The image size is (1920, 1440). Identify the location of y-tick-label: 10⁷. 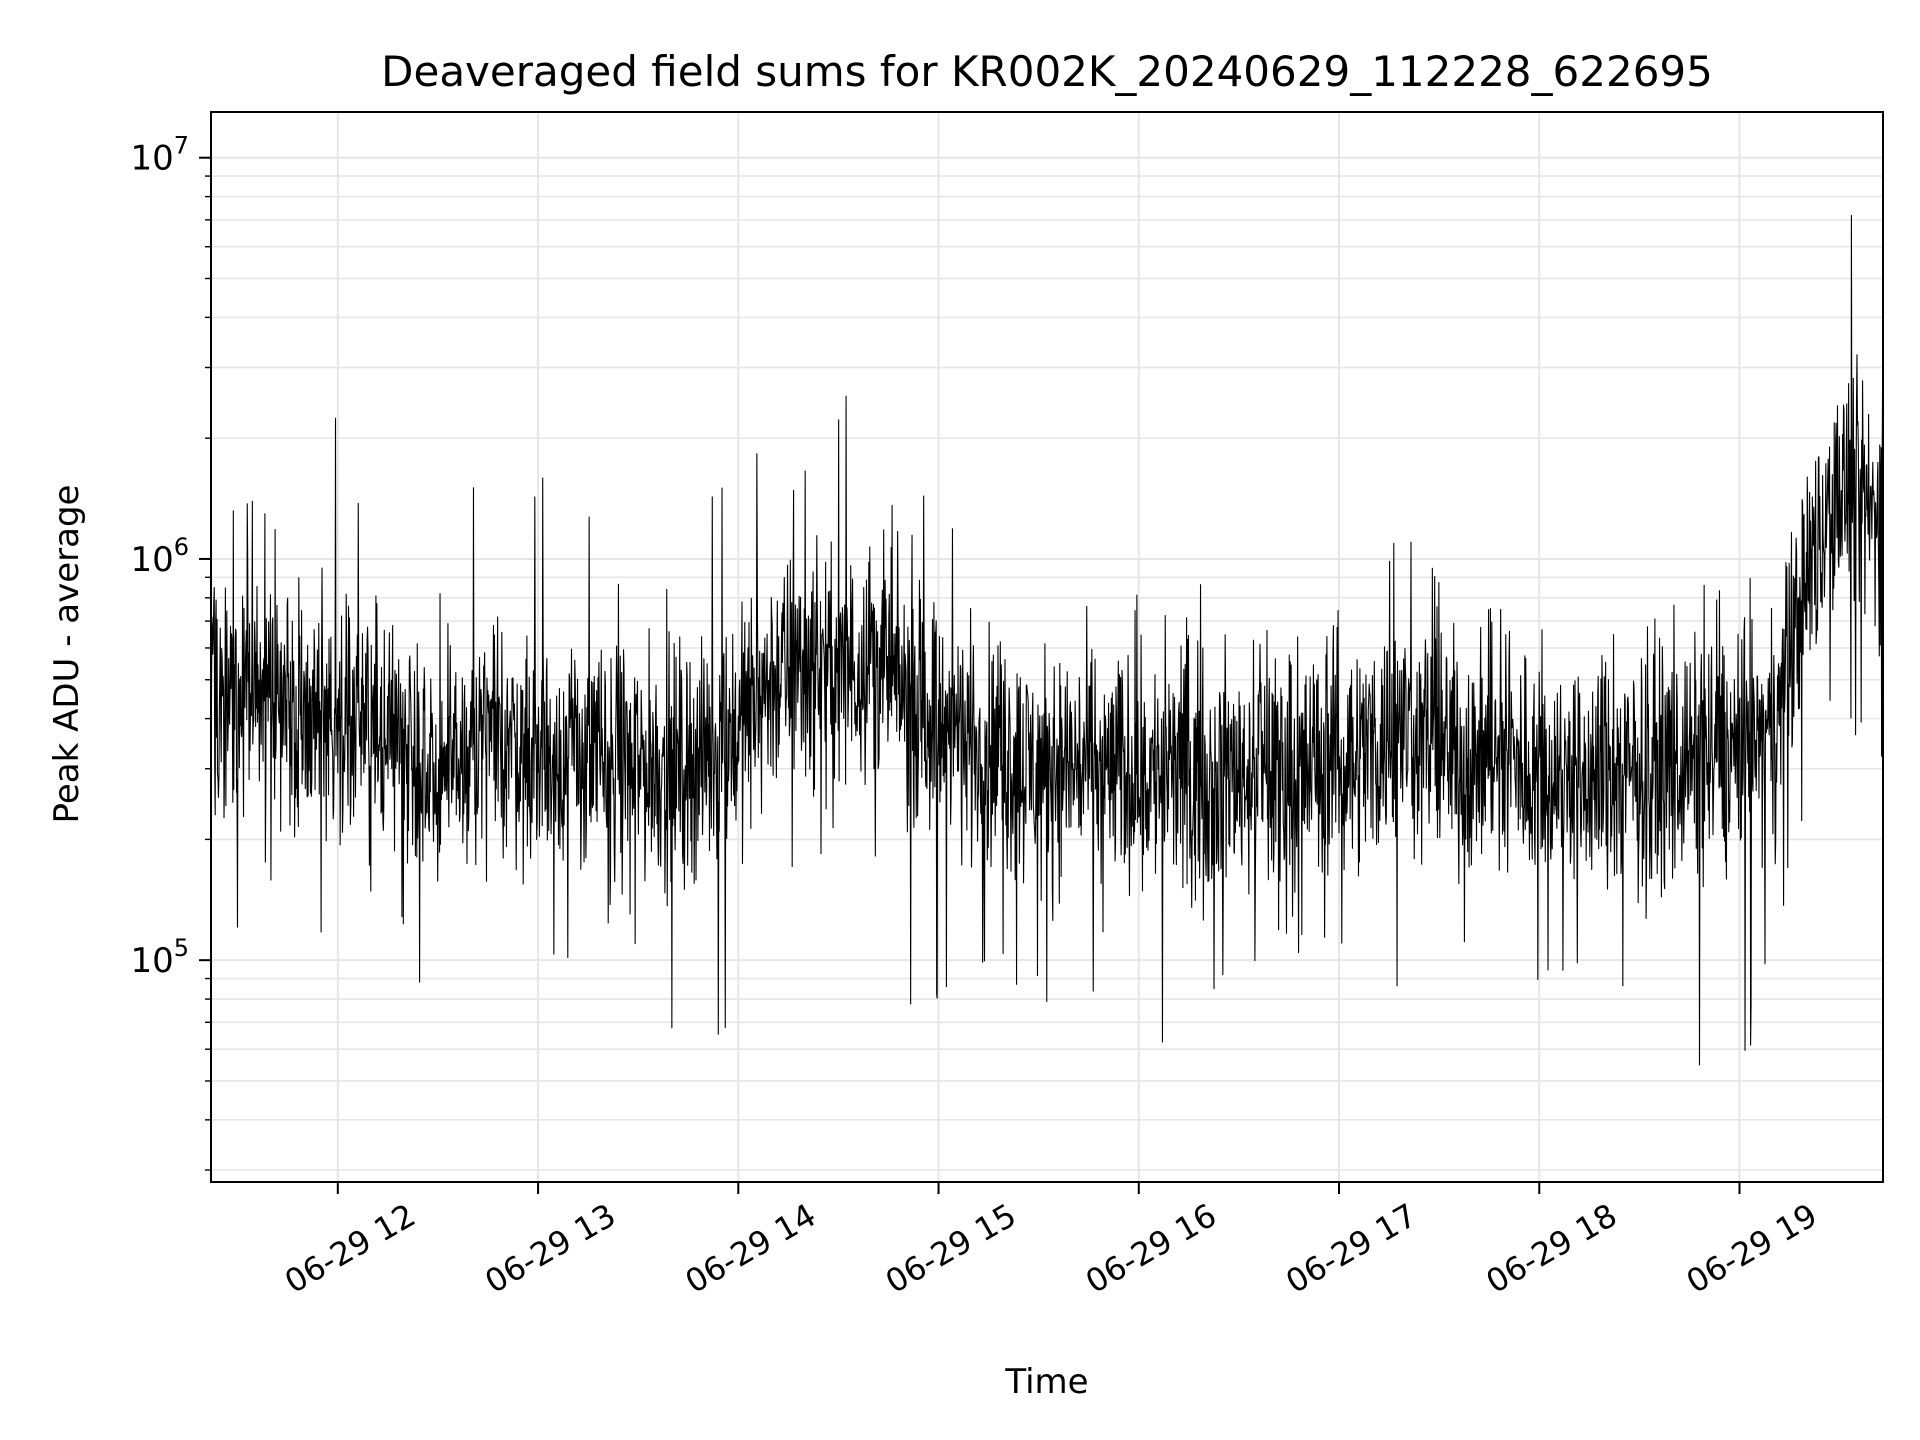
(159, 155).